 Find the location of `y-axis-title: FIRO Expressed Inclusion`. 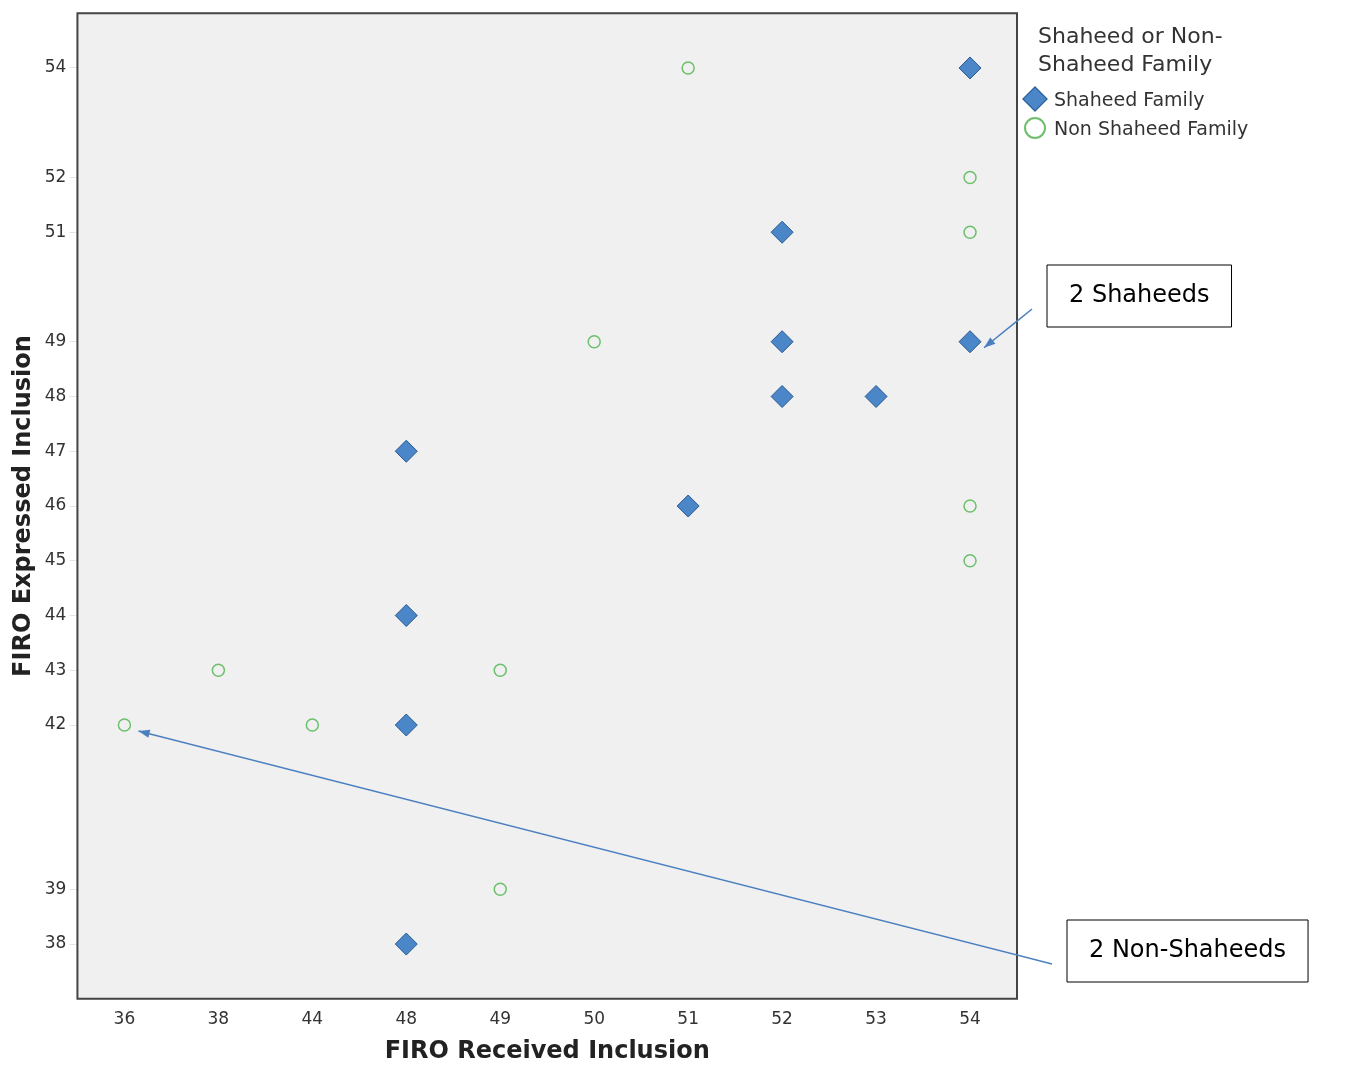

y-axis-title: FIRO Expressed Inclusion is located at coordinates (21, 506).